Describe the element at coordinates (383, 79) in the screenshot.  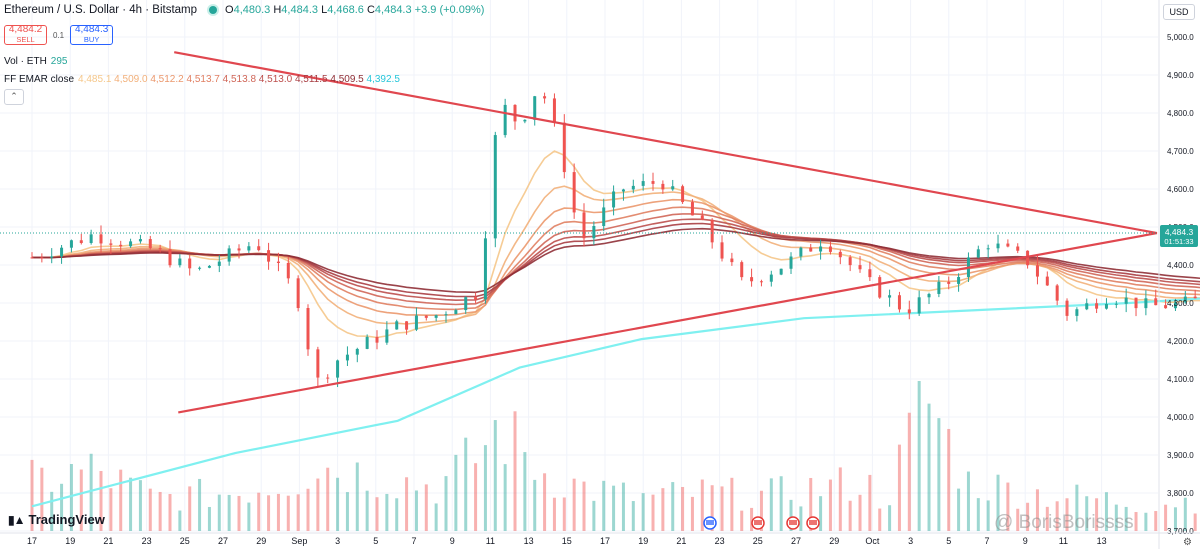
I see `ema-value: 4,392.5` at that location.